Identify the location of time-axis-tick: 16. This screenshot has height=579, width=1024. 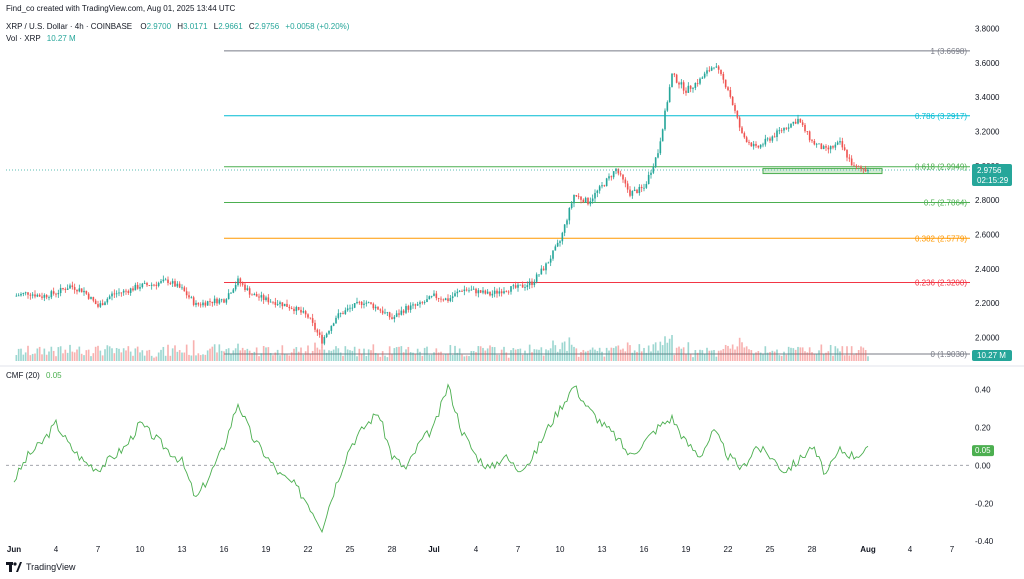
(644, 549).